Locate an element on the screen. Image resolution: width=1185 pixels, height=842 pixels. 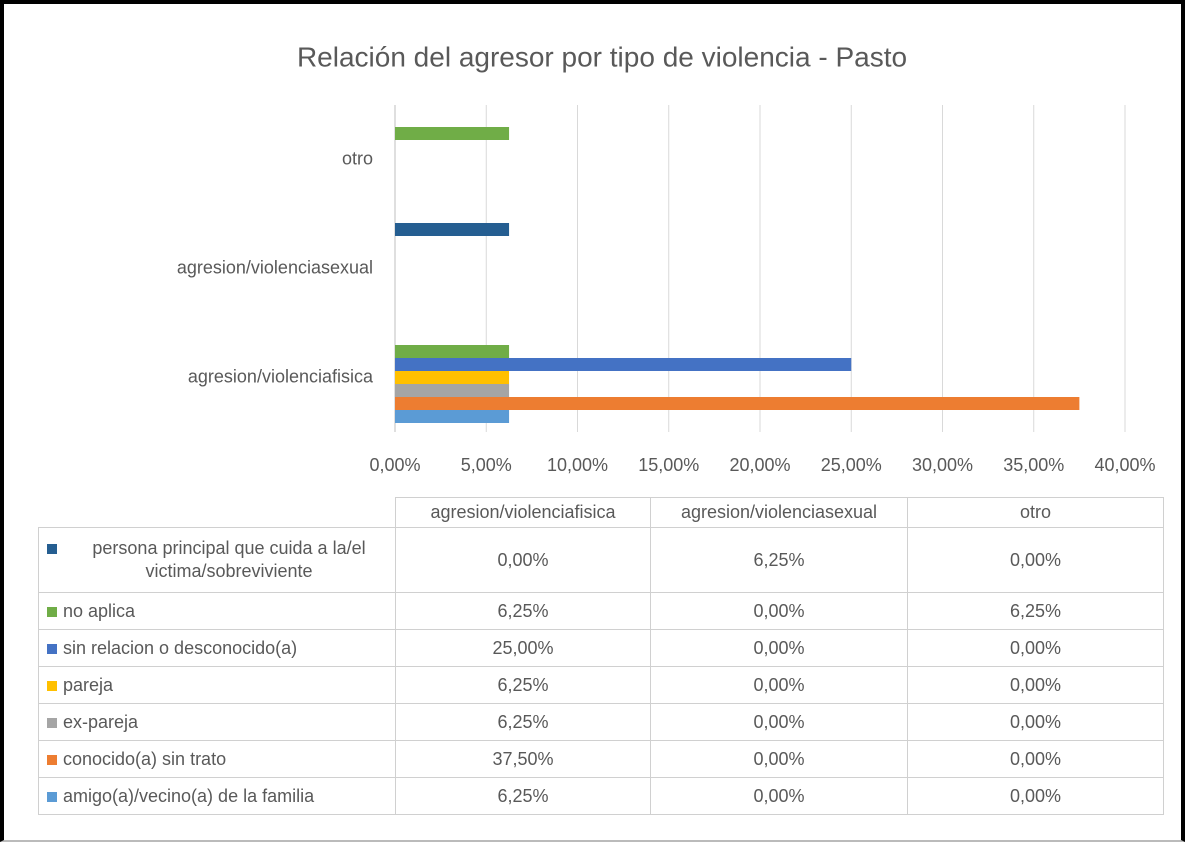
x-tick-label: 20,00% is located at coordinates (759, 465).